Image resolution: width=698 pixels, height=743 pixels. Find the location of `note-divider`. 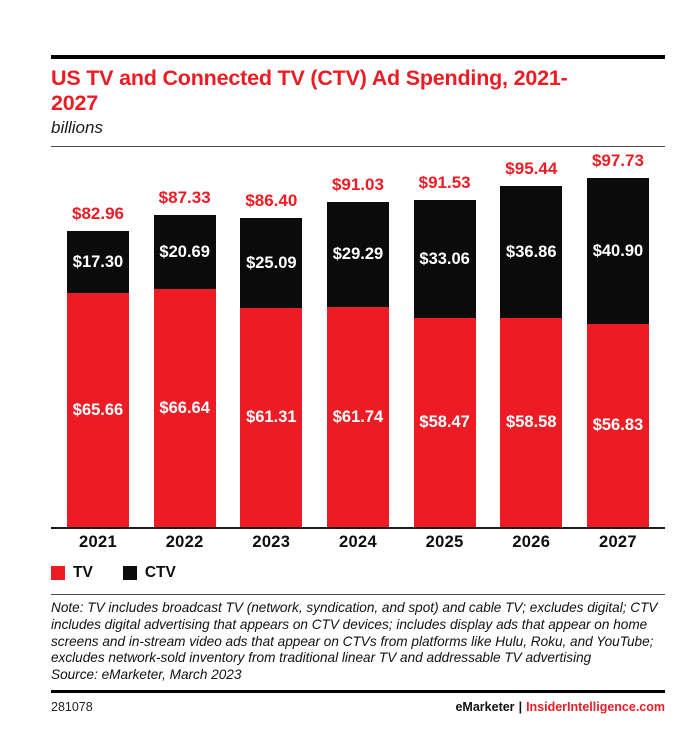

note-divider is located at coordinates (358, 595).